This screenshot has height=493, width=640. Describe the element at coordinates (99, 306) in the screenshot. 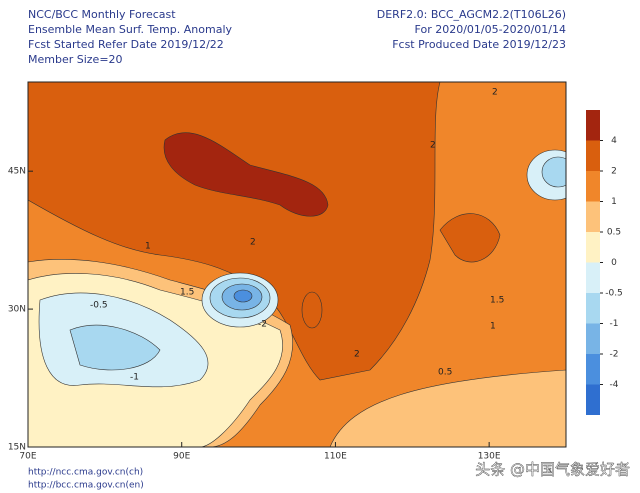

I see `contour-label: -0.5` at that location.